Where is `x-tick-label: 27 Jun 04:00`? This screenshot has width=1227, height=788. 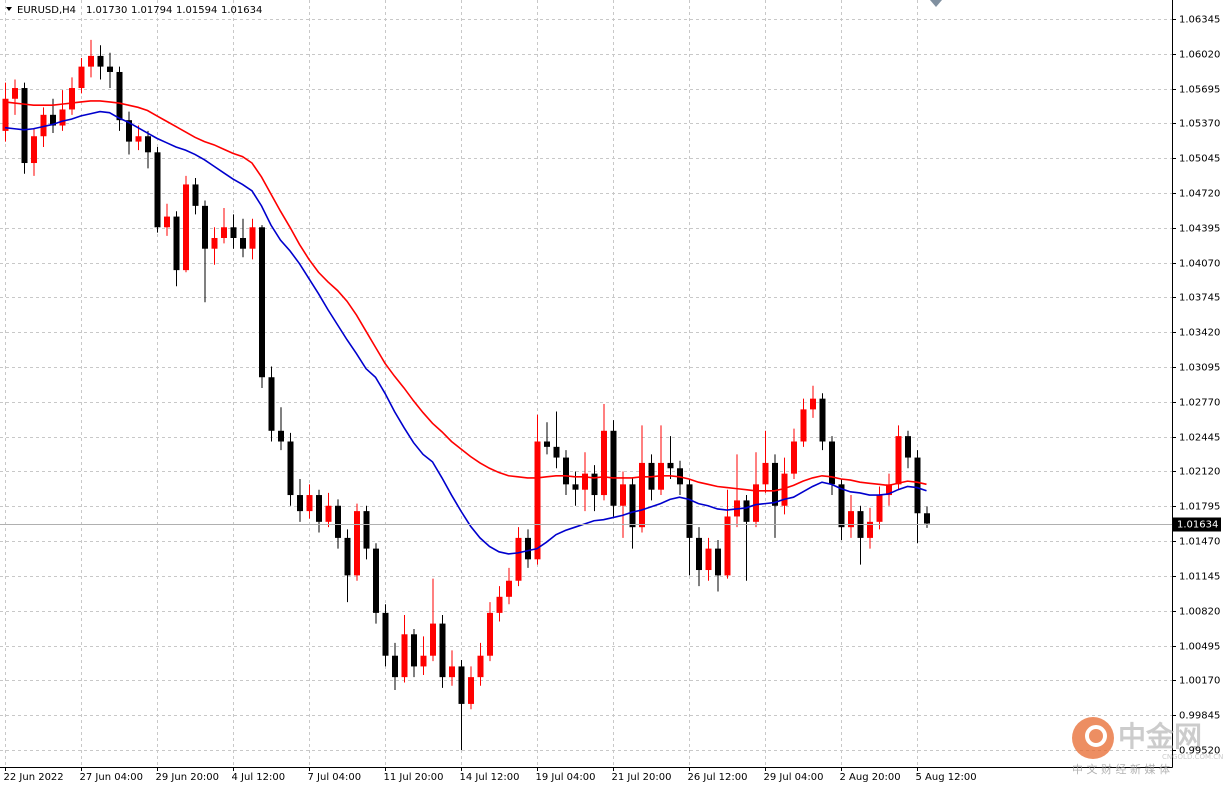 x-tick-label: 27 Jun 04:00 is located at coordinates (112, 777).